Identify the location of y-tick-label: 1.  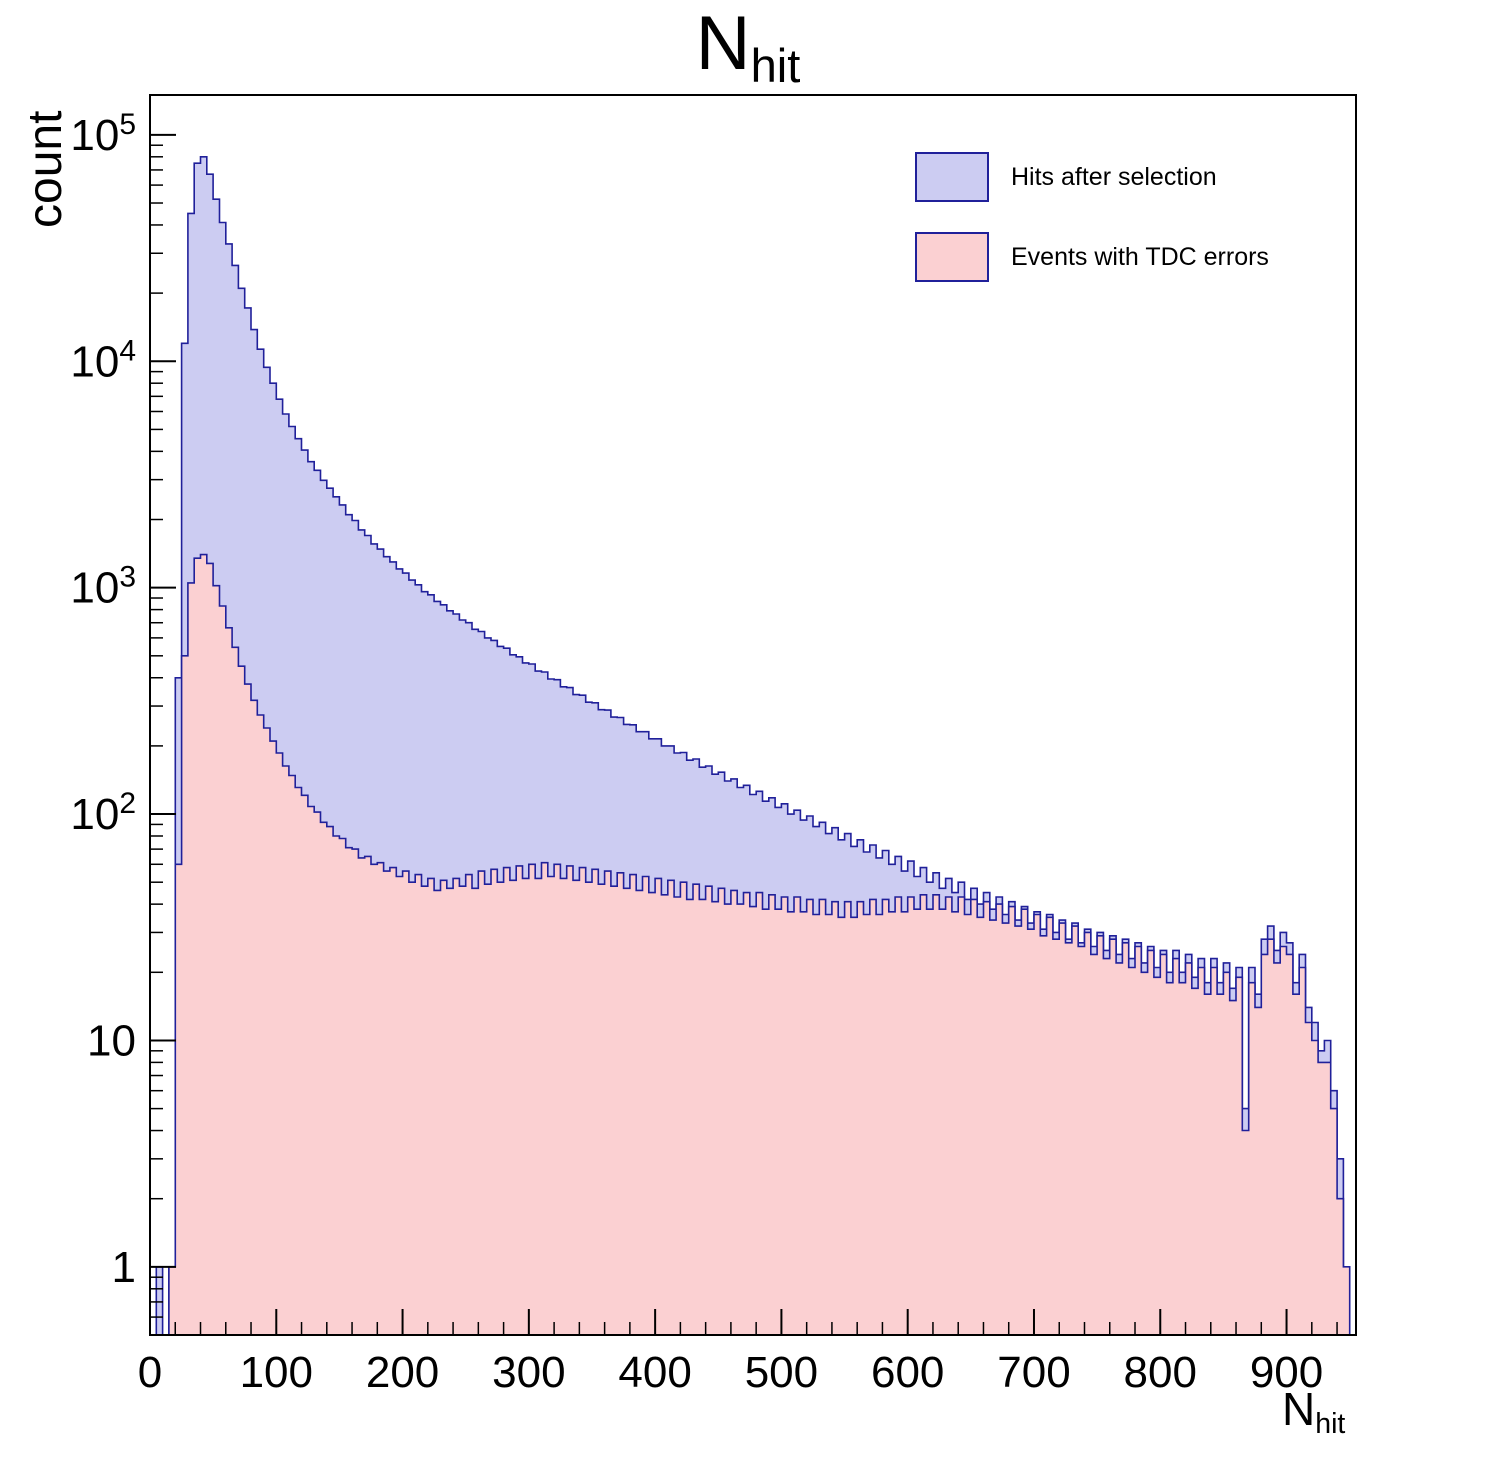
(124, 1267).